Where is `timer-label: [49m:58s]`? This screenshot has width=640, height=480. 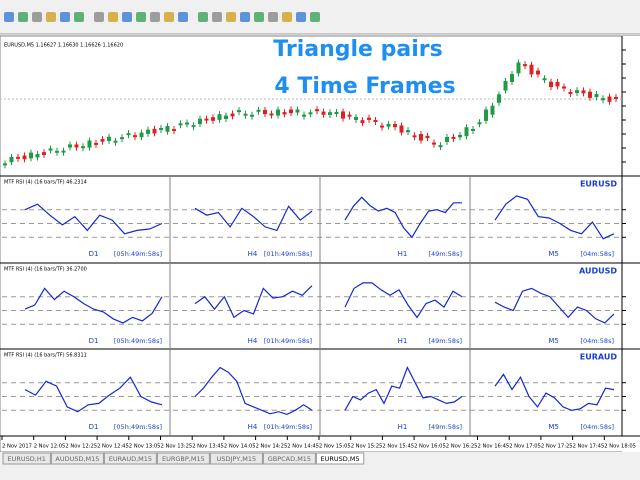
timer-label: [49m:58s] is located at coordinates (445, 341).